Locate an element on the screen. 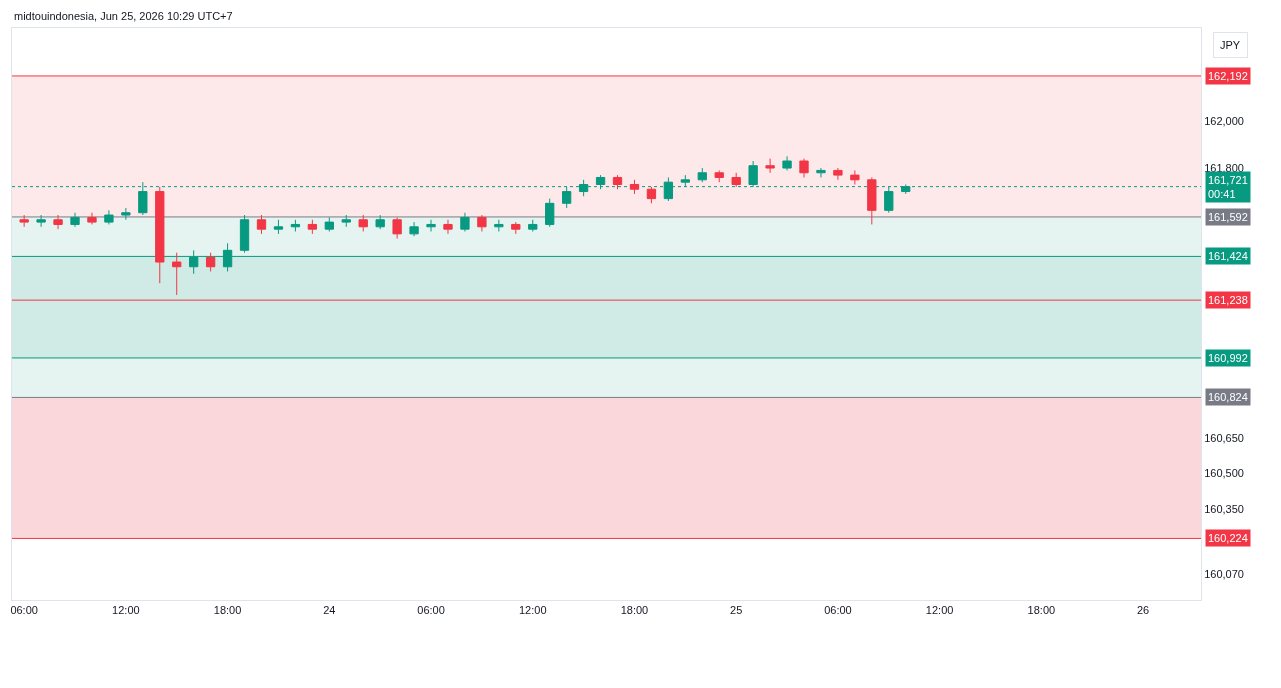 The image size is (1281, 688). ref-line-label: 160,824 is located at coordinates (1228, 397).